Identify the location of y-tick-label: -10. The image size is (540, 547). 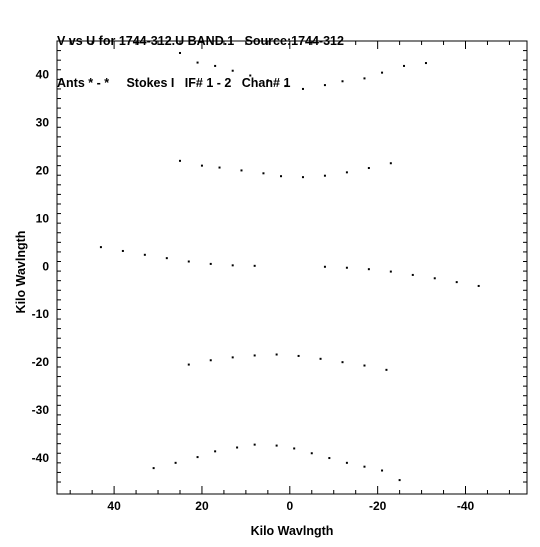
(41, 314).